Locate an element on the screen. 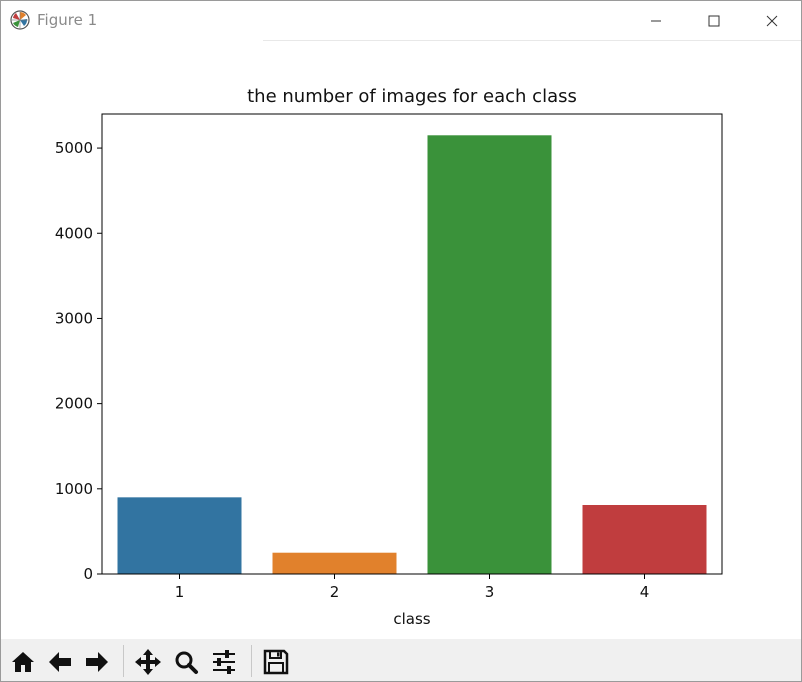 The image size is (802, 682). home-icon is located at coordinates (23, 662).